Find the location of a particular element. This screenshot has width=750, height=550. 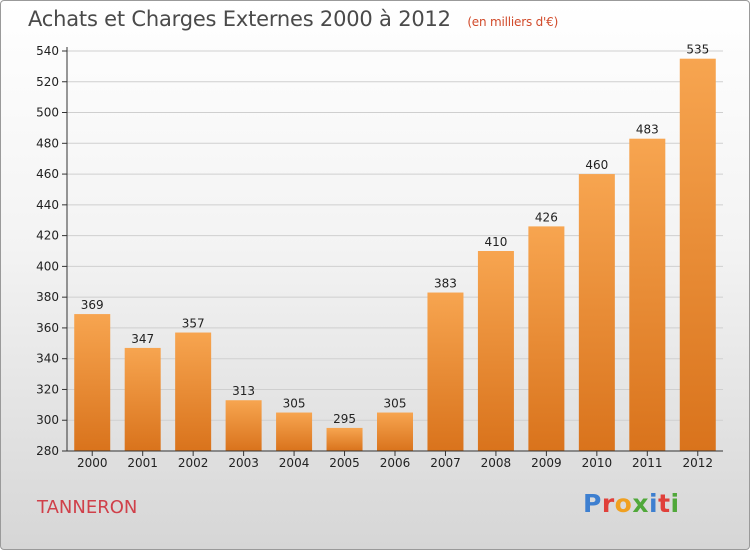

y-tick-label: 340 is located at coordinates (47, 359).